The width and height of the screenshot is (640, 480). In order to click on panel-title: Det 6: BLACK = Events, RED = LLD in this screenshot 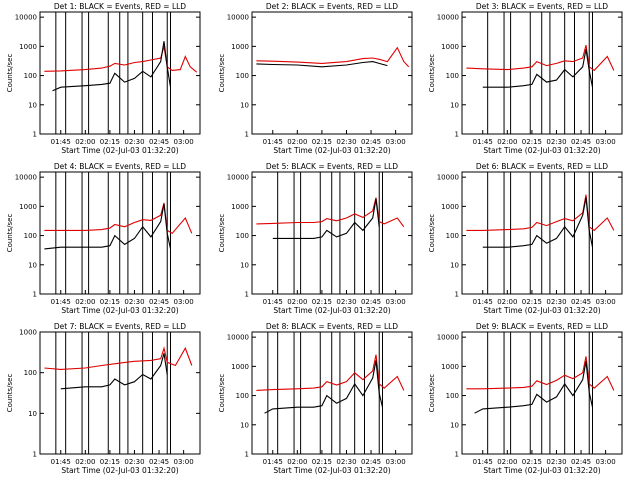, I will do `click(542, 166)`.